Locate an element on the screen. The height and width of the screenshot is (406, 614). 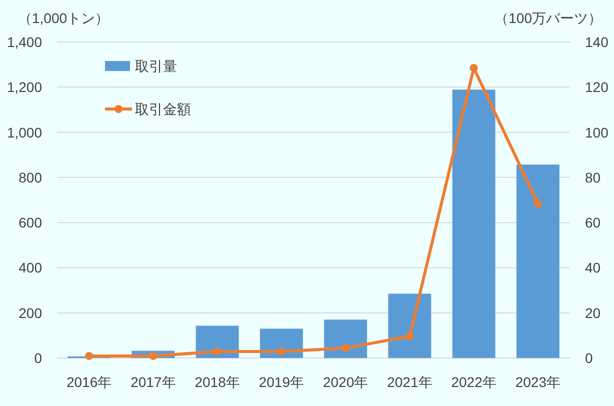
x-tick-label: 2022年 is located at coordinates (473, 382).